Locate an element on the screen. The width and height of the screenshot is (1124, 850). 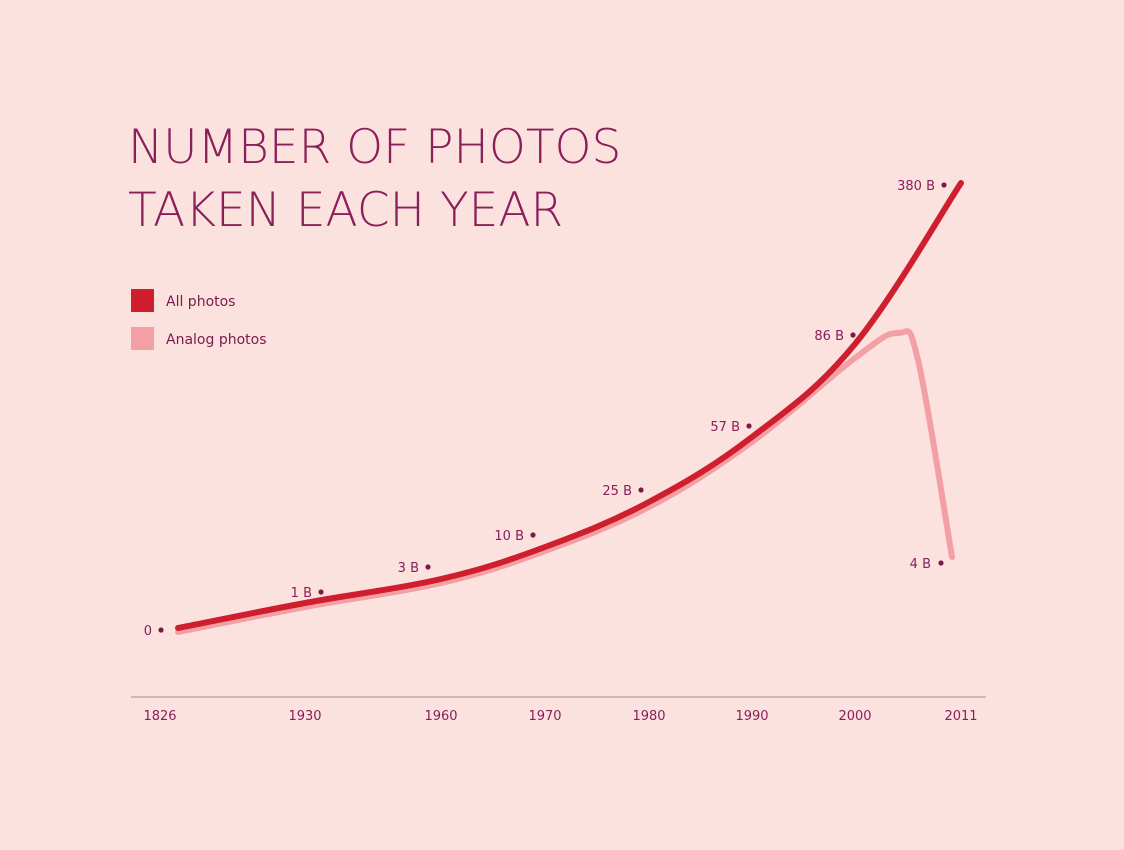
data-point-marker-2011 is located at coordinates (944, 185).